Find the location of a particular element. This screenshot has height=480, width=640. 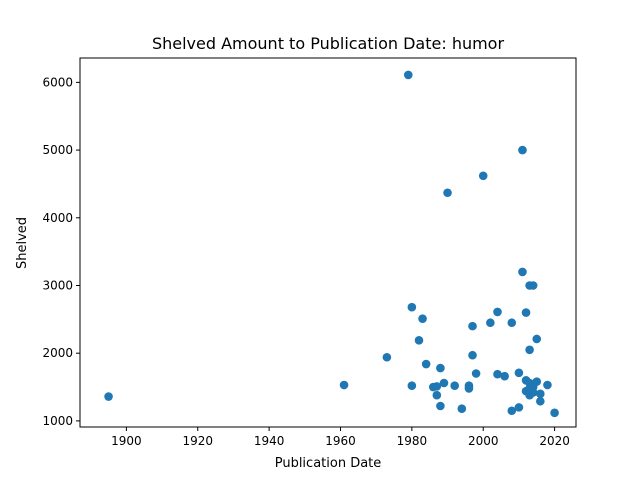

y-tick-label: 4000 is located at coordinates (57, 218).